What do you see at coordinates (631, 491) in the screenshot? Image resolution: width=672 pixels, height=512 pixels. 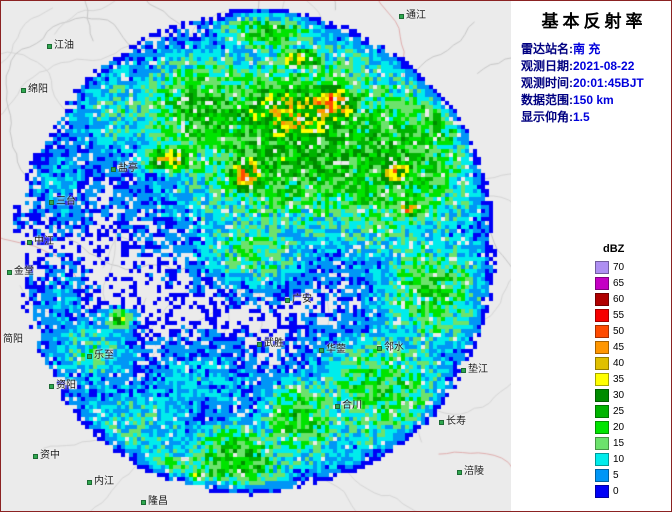 I see `legend-entry: 0` at bounding box center [631, 491].